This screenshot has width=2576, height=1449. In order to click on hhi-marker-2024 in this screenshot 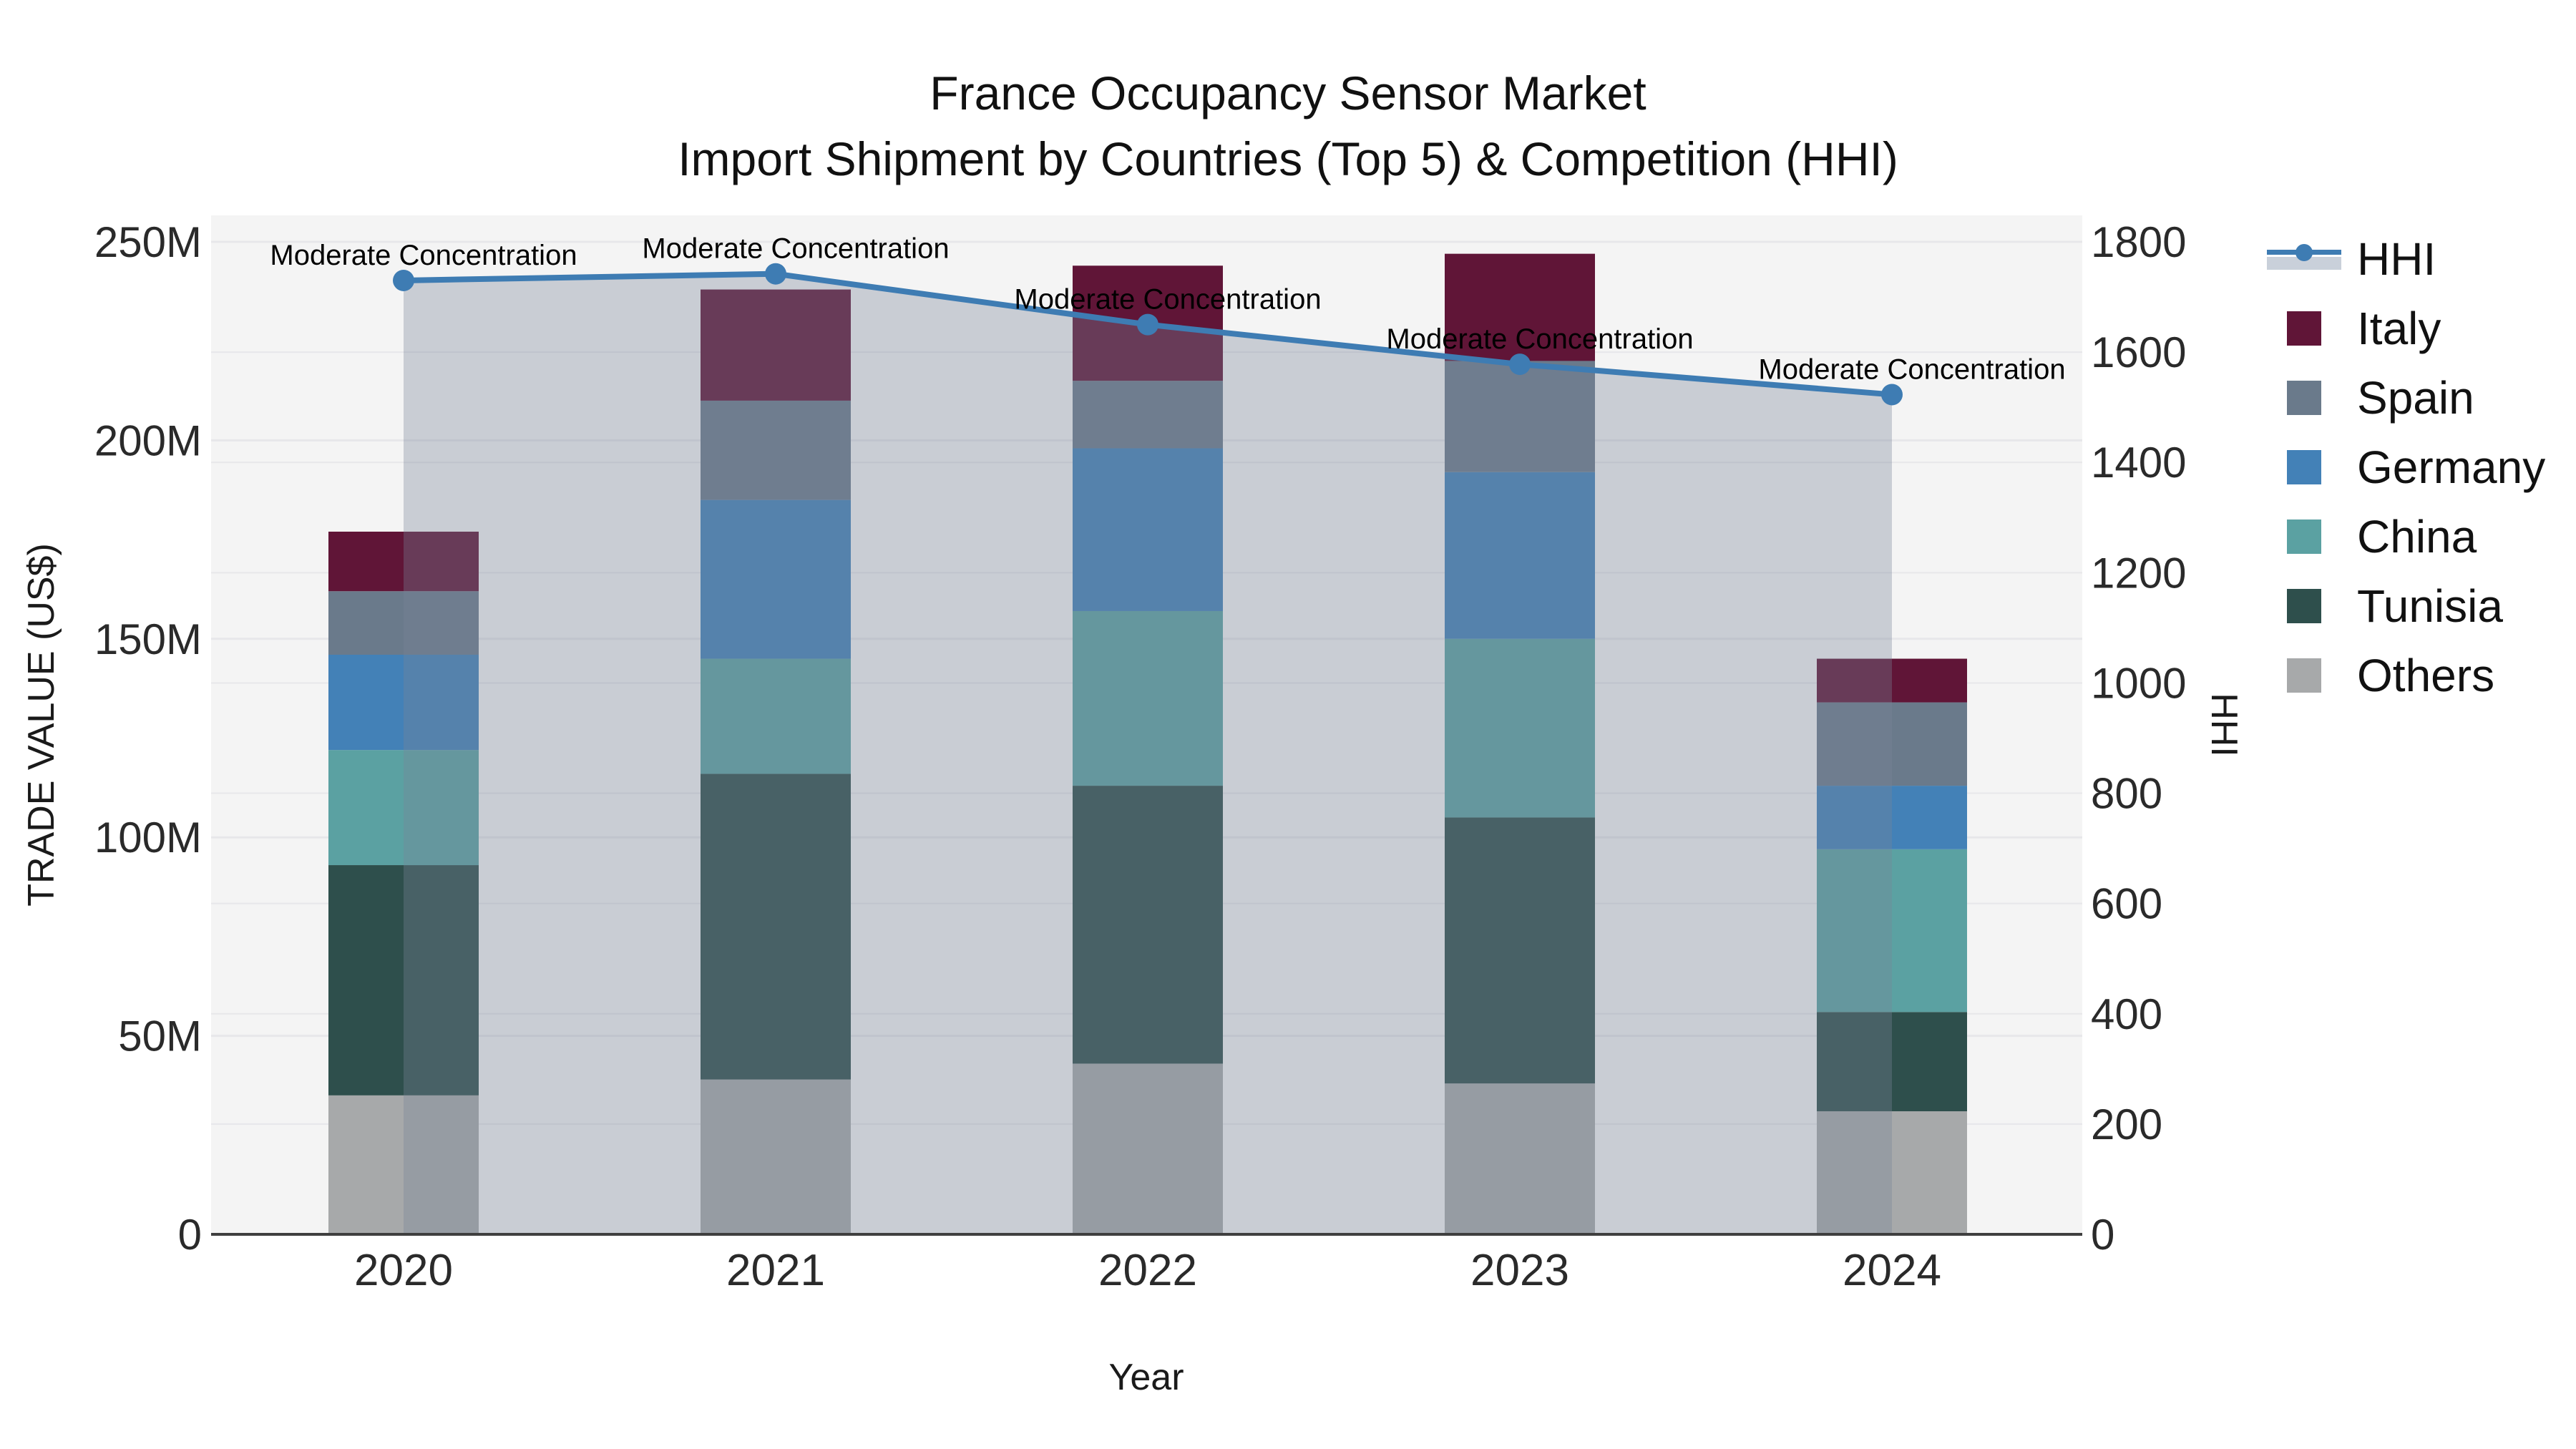, I will do `click(1892, 395)`.